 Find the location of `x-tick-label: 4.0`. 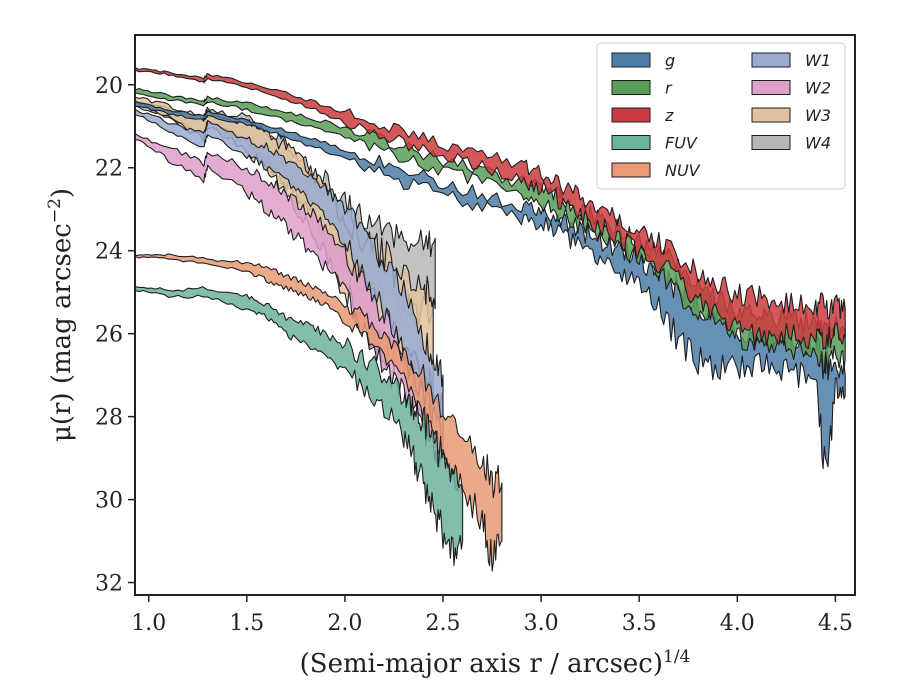

x-tick-label: 4.0 is located at coordinates (737, 623).